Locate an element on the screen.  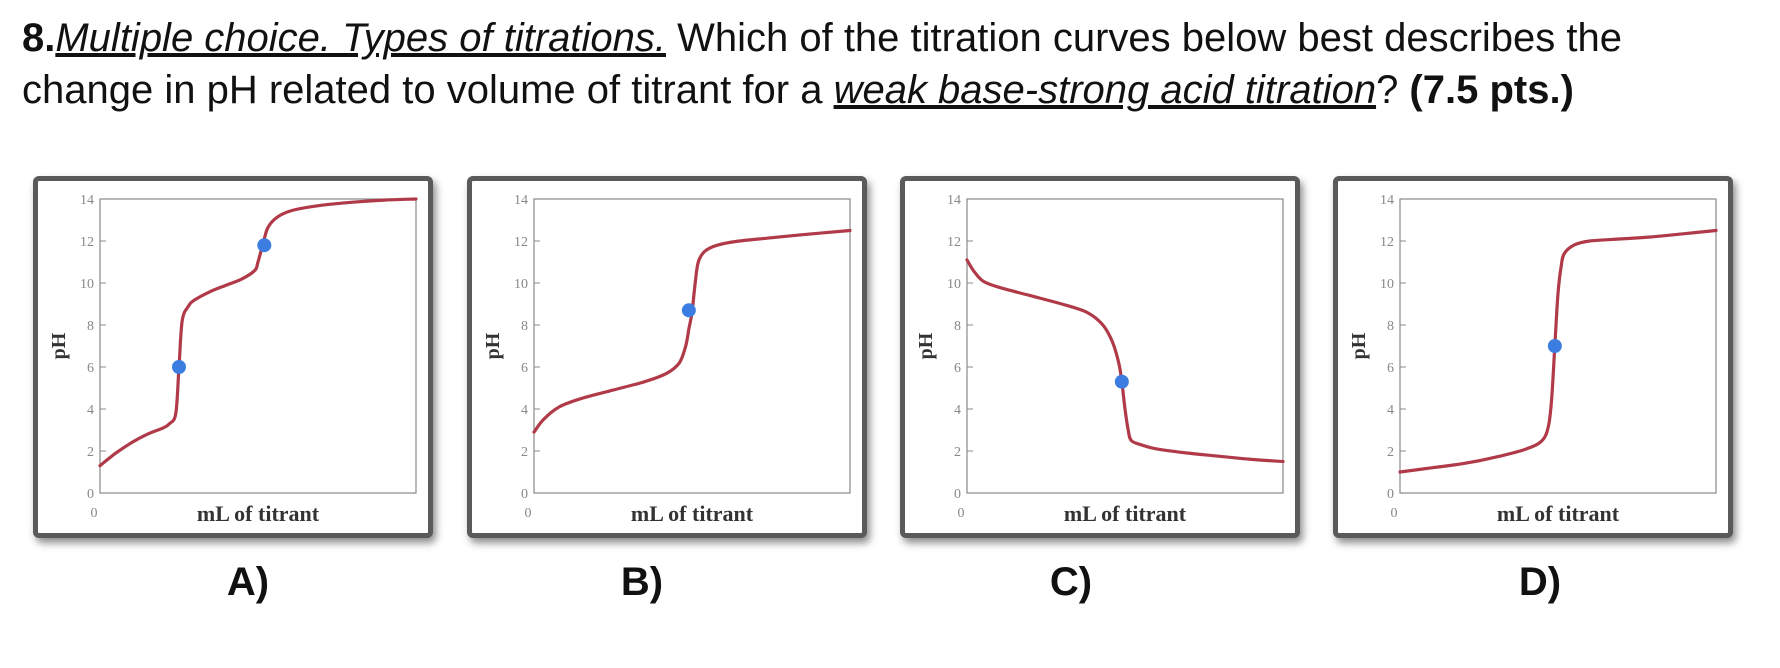
titration-chart-c: 0 2 4 6 8 10 12 14 0 pH mL of titrant is located at coordinates (1100, 359).